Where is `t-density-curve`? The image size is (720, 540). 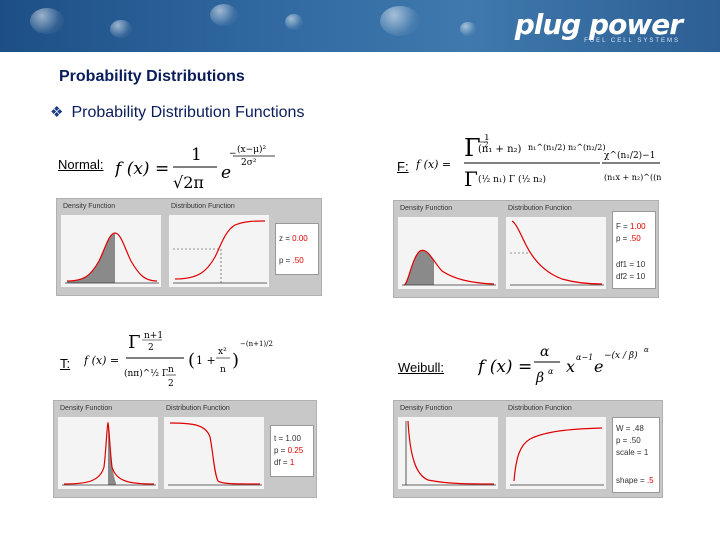 t-density-curve is located at coordinates (109, 453).